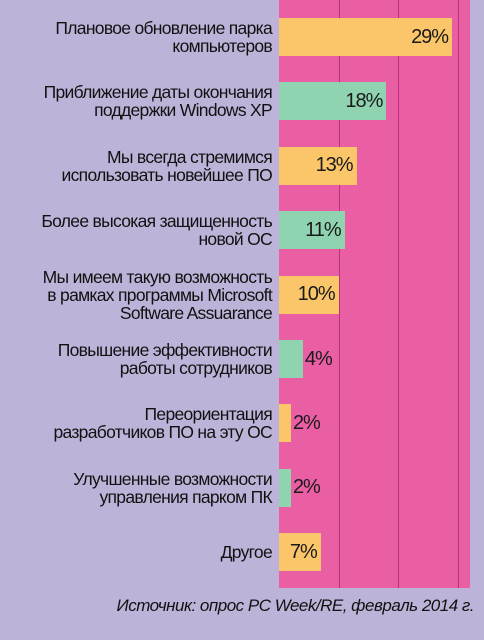 The image size is (484, 640). Describe the element at coordinates (364, 100) in the screenshot. I see `bar-value-label: 18%` at that location.